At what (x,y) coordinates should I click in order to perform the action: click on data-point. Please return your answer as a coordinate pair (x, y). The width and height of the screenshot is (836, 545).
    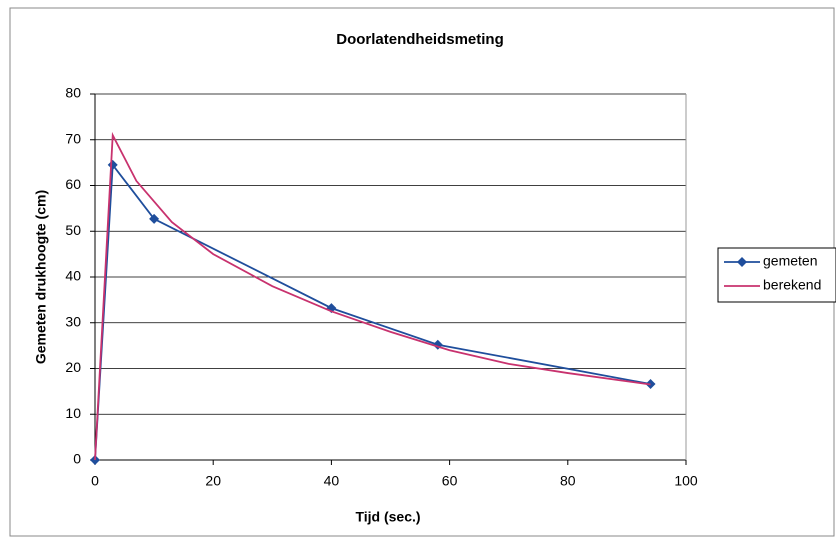
    Looking at the image, I should click on (154, 218).